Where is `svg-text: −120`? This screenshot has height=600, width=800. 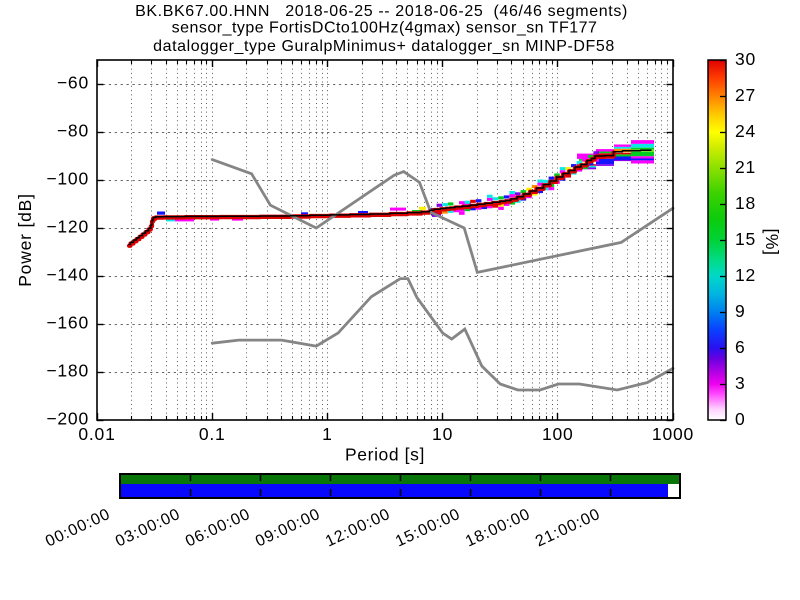
svg-text: −120 is located at coordinates (67, 227).